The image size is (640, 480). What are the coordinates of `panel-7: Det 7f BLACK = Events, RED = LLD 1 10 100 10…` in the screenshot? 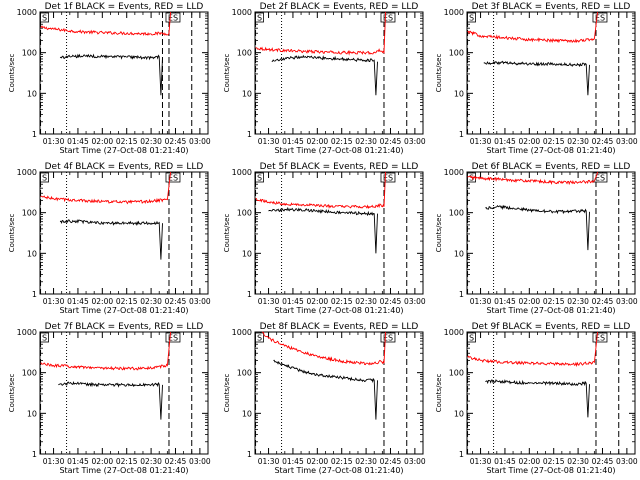 It's located at (109, 398).